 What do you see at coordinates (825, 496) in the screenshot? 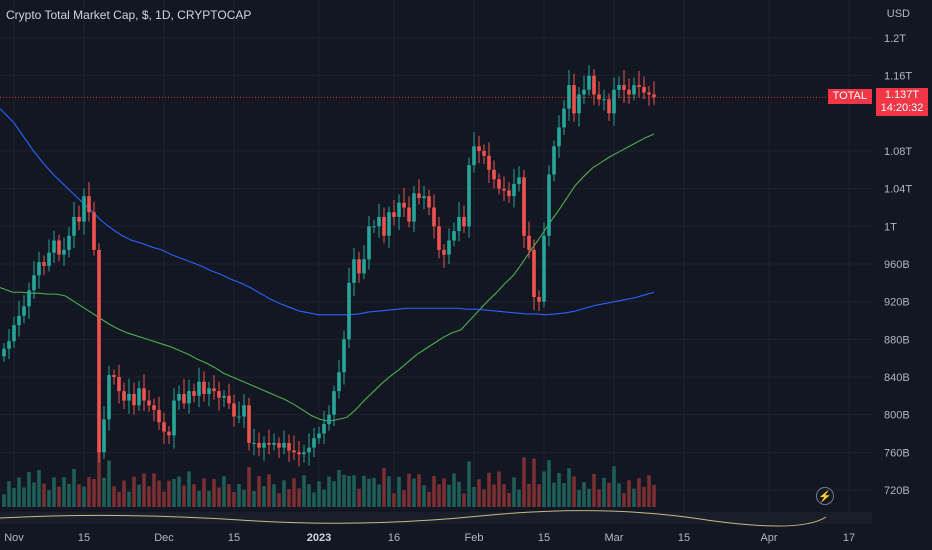
I see `lightning-bolt-icon: ⚡` at bounding box center [825, 496].